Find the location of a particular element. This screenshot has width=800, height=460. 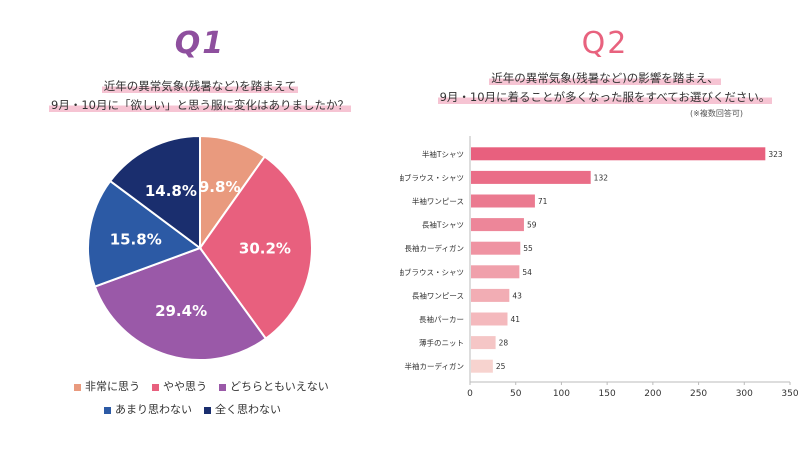

legend-item: 非常に思う is located at coordinates (107, 386).